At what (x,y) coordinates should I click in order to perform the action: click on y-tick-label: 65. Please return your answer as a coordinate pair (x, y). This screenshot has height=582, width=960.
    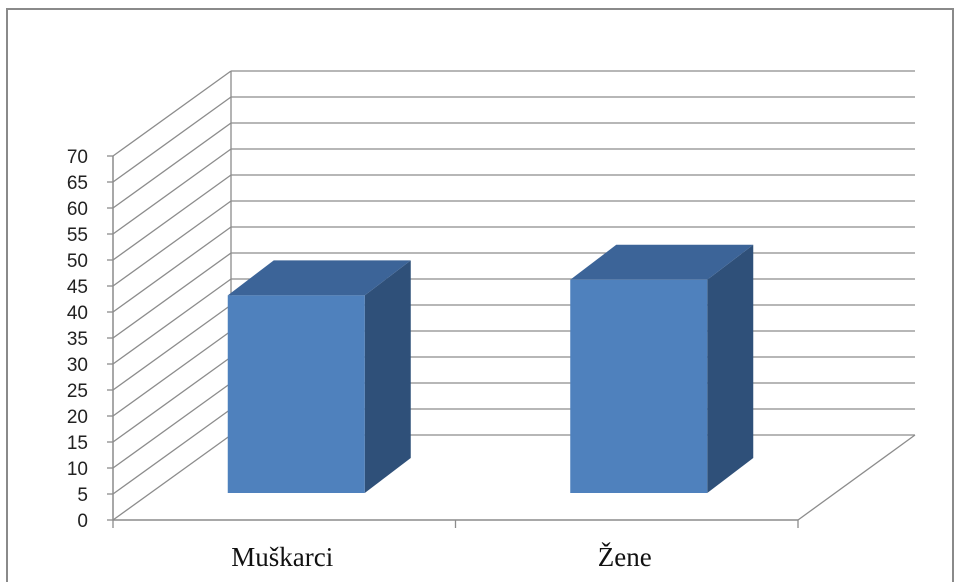
    Looking at the image, I should click on (77, 183).